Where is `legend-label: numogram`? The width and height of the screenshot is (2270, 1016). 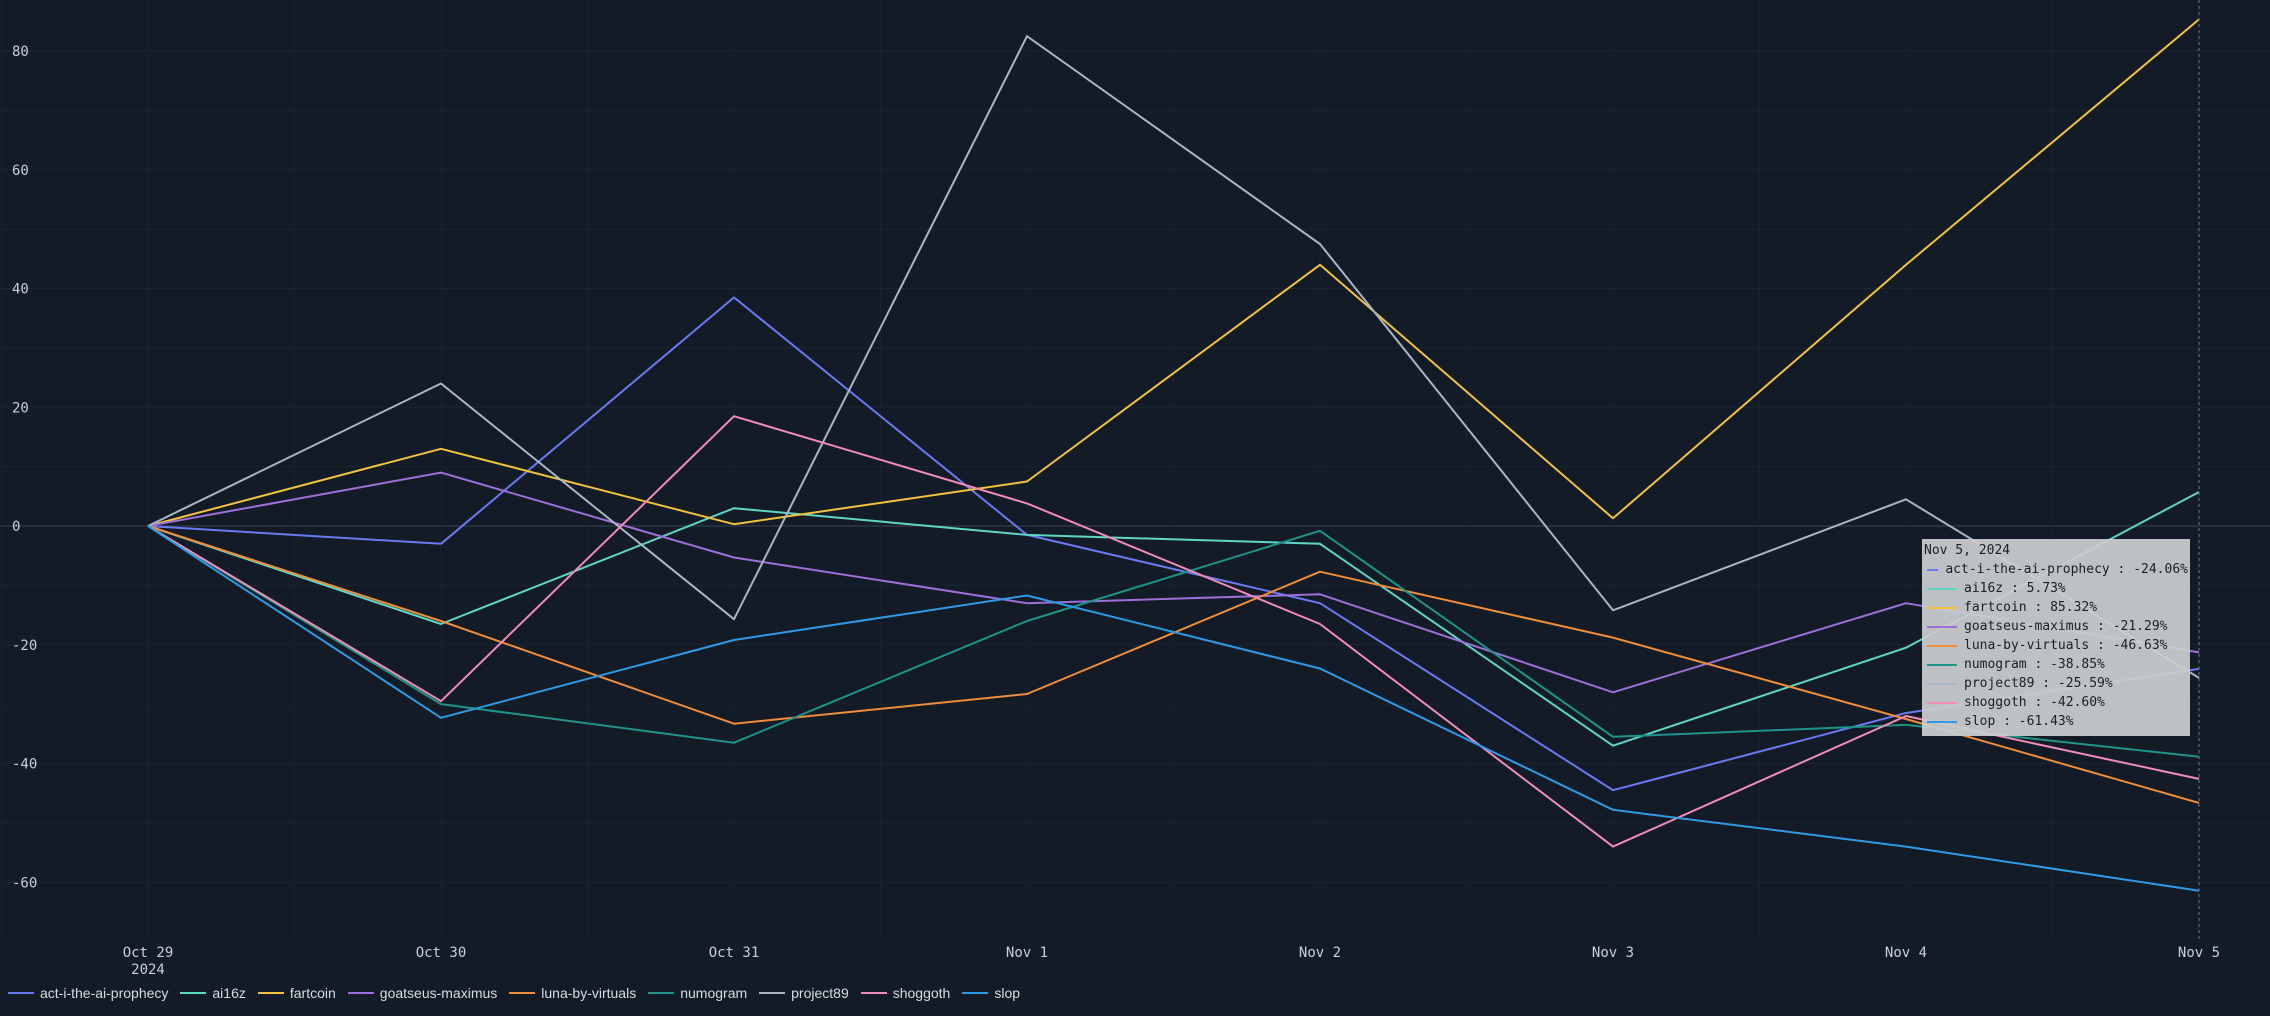 legend-label: numogram is located at coordinates (714, 993).